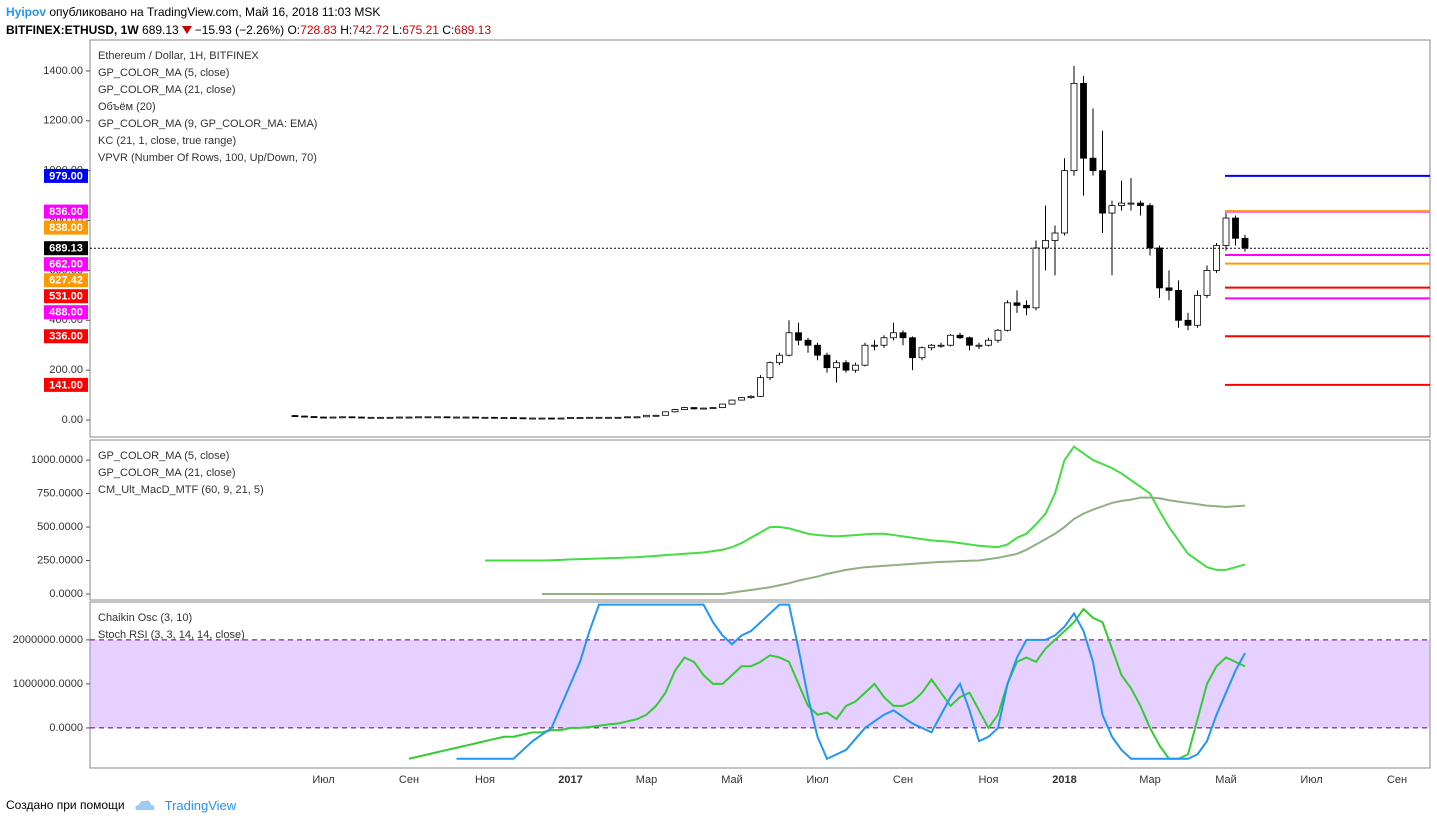 This screenshot has width=1437, height=825. Describe the element at coordinates (472, 30) in the screenshot. I see `close: 689.13` at that location.